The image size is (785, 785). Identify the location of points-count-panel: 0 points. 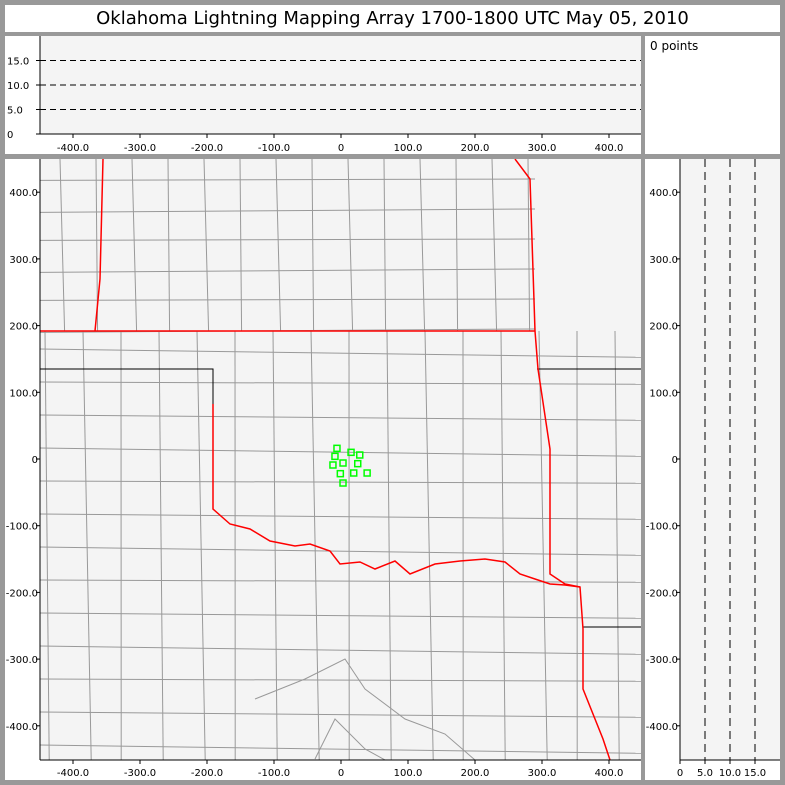
(712, 95).